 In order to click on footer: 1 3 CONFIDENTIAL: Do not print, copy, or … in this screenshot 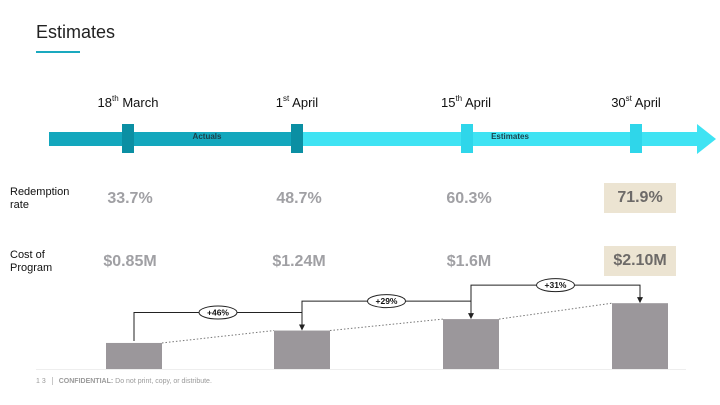, I will do `click(124, 381)`.